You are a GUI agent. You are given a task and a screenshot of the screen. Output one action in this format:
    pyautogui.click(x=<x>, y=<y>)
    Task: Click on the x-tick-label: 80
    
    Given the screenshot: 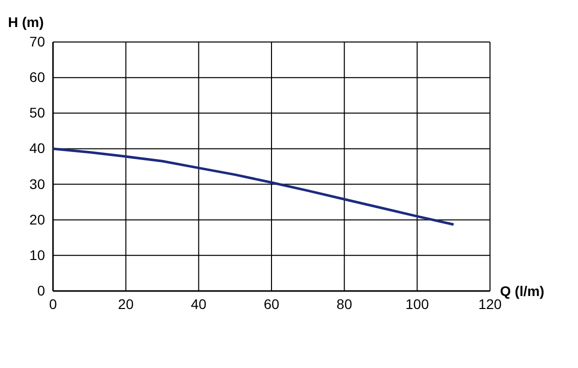 What is the action you would take?
    pyautogui.click(x=344, y=304)
    